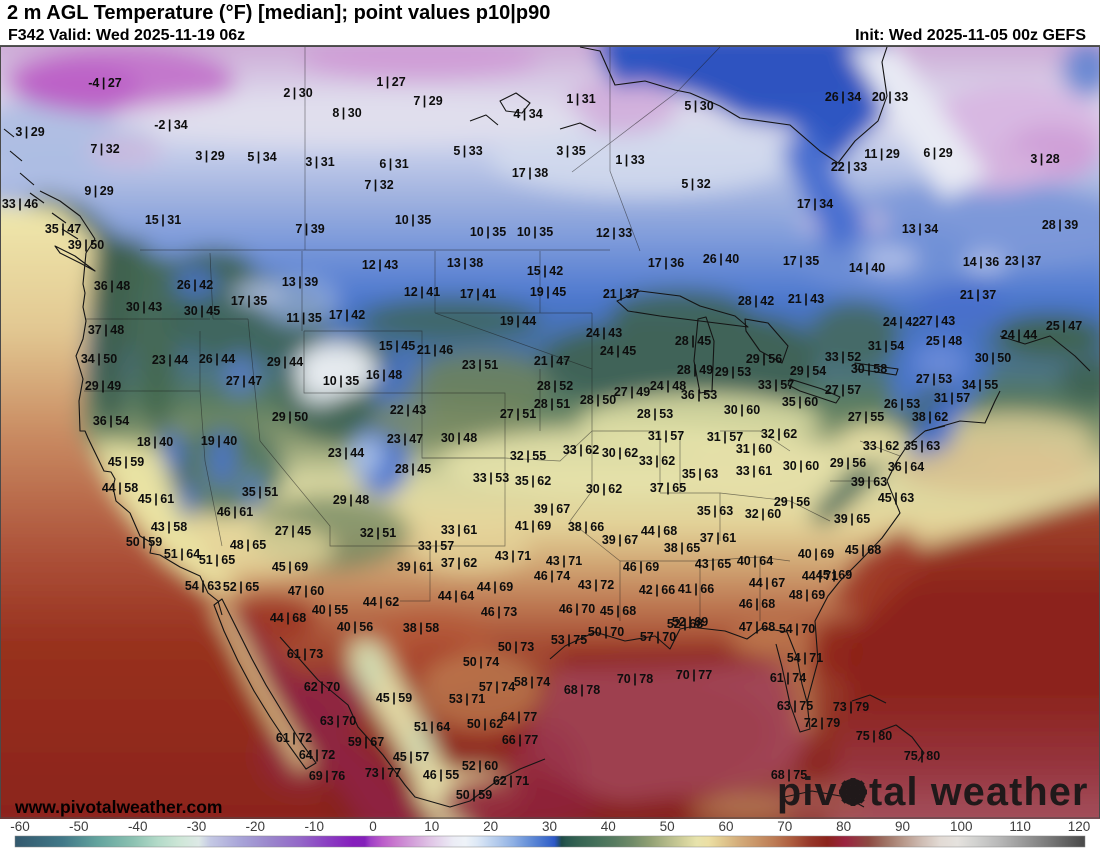 This screenshot has height=850, width=1100. I want to click on svg-text: 19 | 40, so click(219, 441).